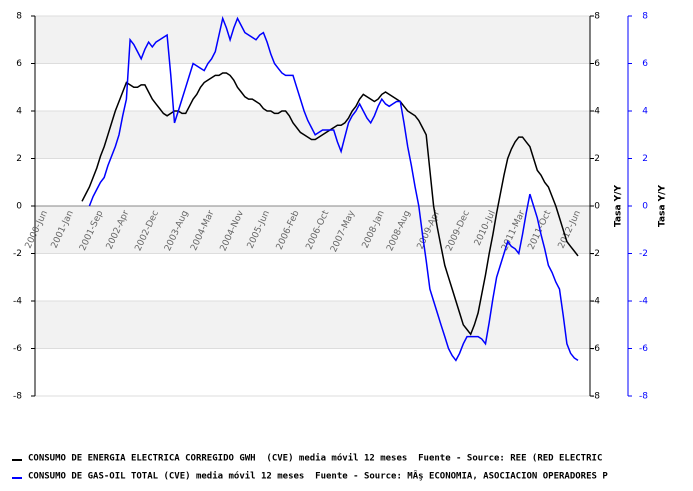 The width and height of the screenshot is (693, 491). I want to click on y2-tick-label: 0, so click(645, 207).